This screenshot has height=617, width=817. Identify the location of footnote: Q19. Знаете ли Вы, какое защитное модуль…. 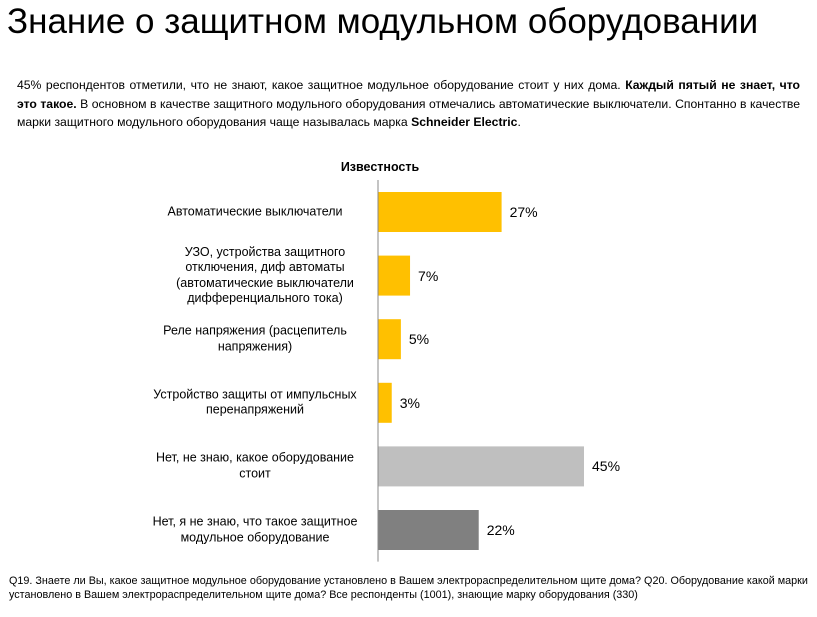
(408, 588).